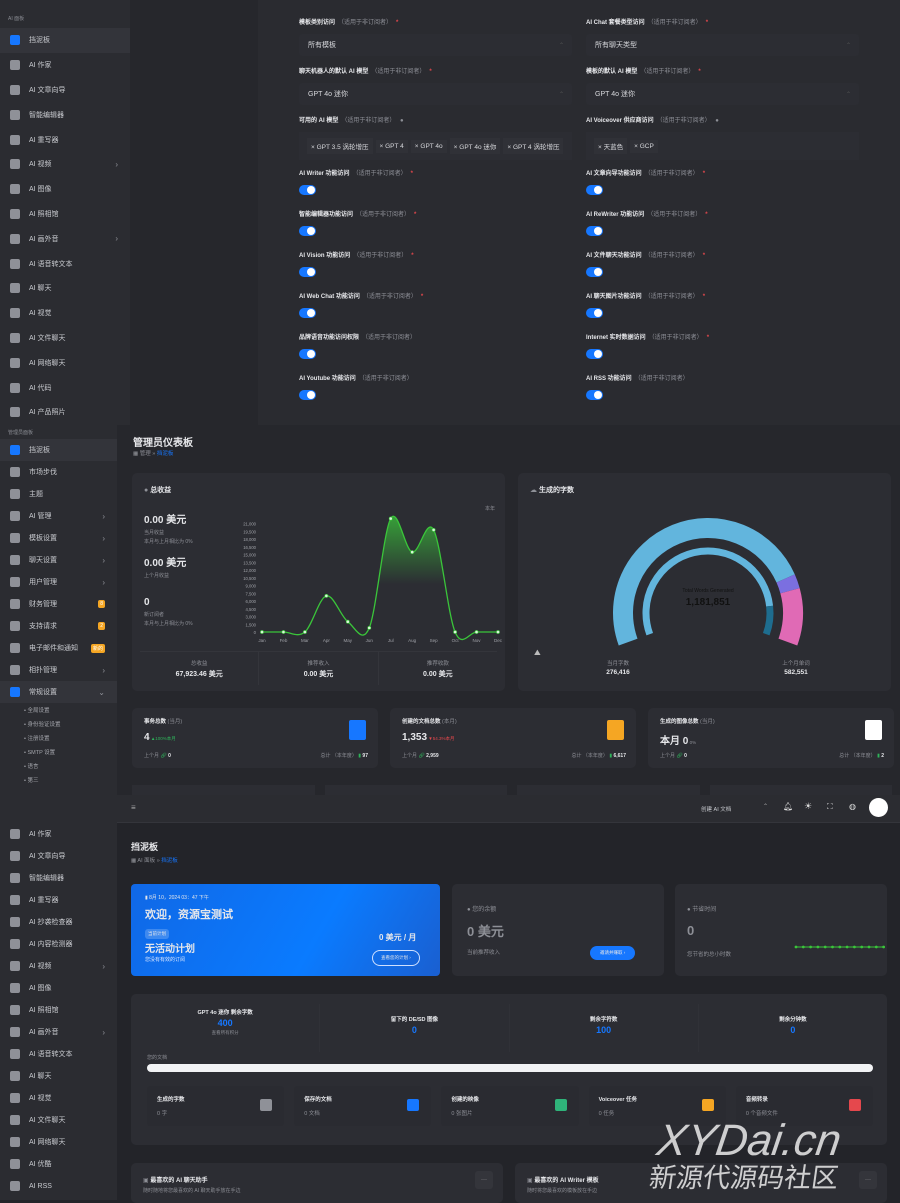  Describe the element at coordinates (391, 146) in the screenshot. I see `tag-chip: × GPT 4` at that location.